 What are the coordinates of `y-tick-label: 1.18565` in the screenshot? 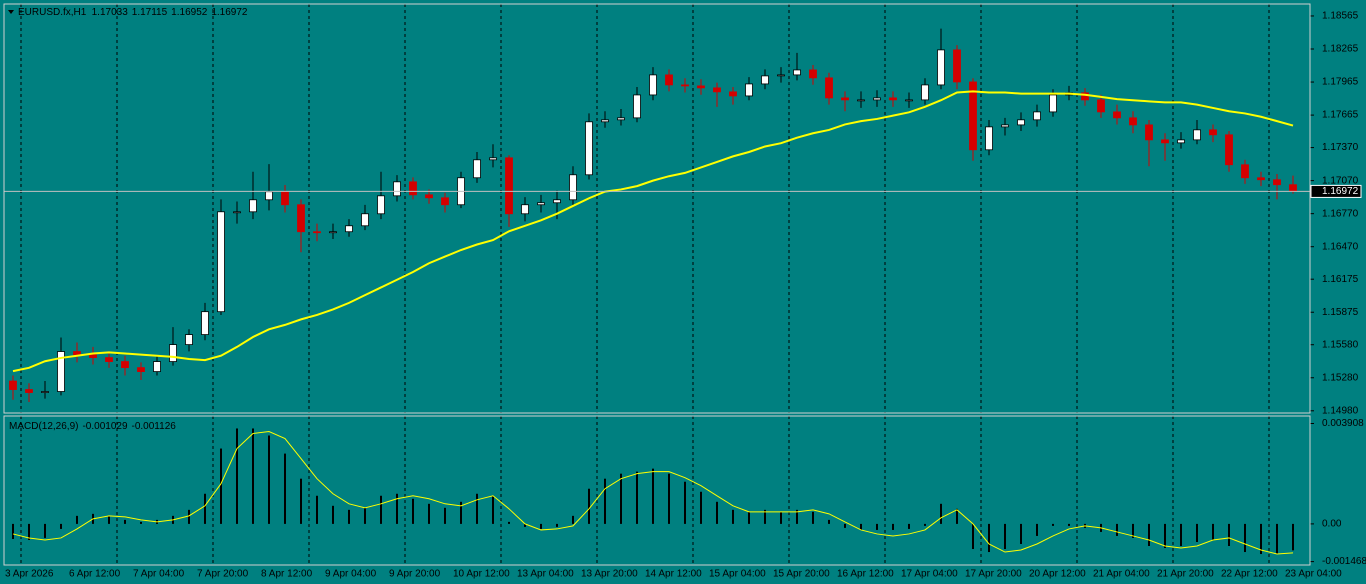 It's located at (1340, 16).